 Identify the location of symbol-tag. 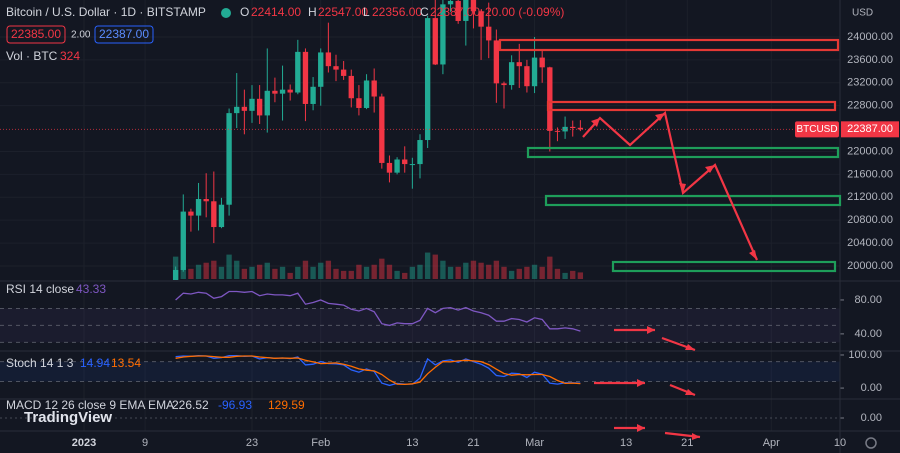
(817, 129).